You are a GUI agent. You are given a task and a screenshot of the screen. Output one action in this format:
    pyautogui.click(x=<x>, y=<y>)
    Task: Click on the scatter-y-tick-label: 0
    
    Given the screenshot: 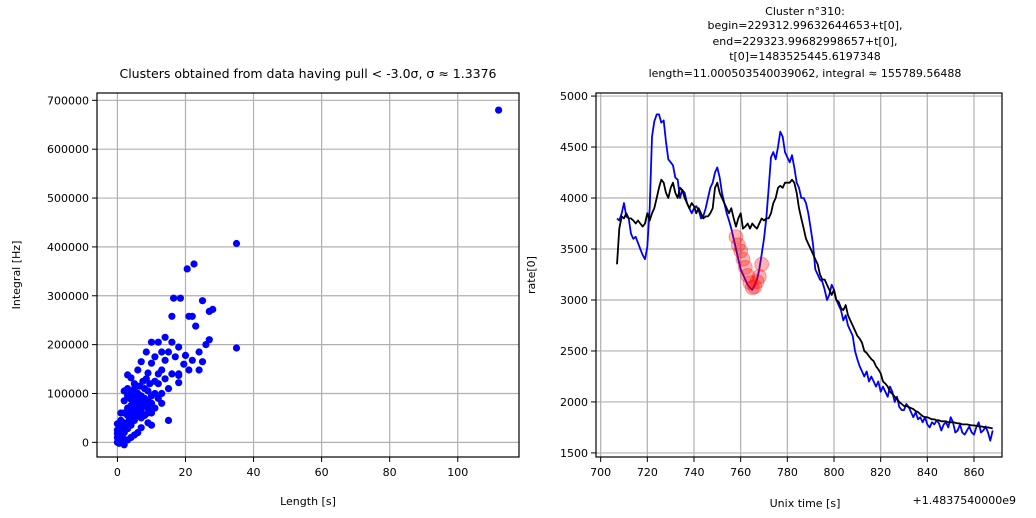 What is the action you would take?
    pyautogui.click(x=85, y=442)
    